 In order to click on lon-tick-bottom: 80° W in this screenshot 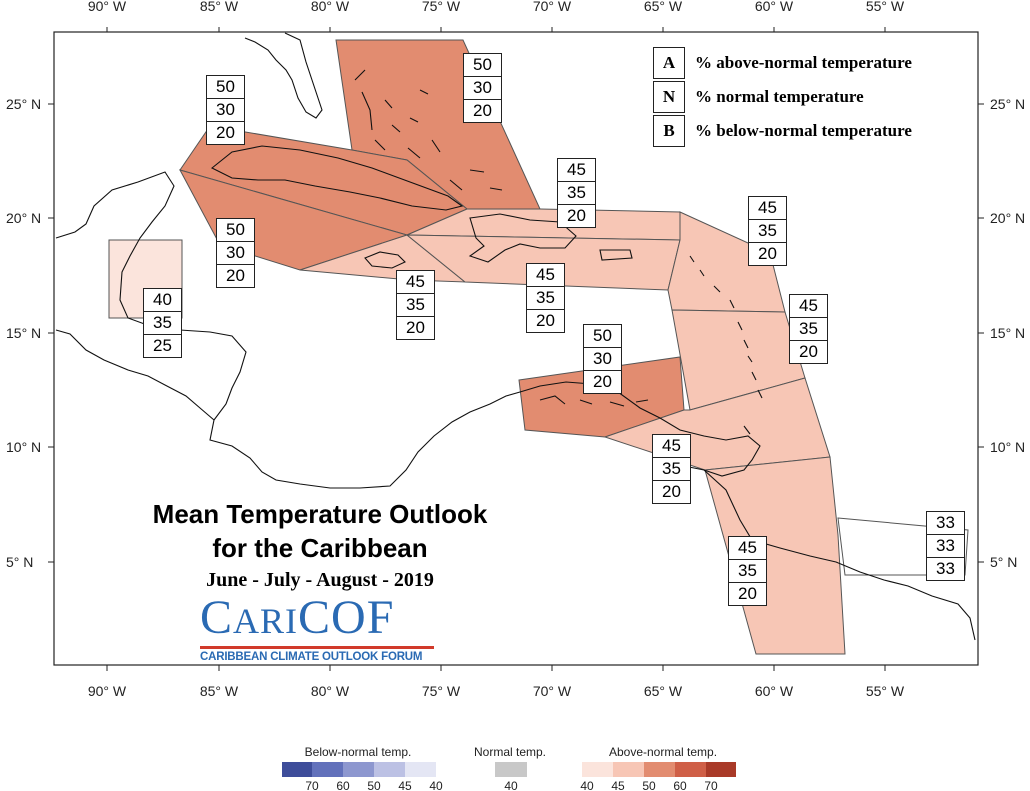, I will do `click(330, 691)`.